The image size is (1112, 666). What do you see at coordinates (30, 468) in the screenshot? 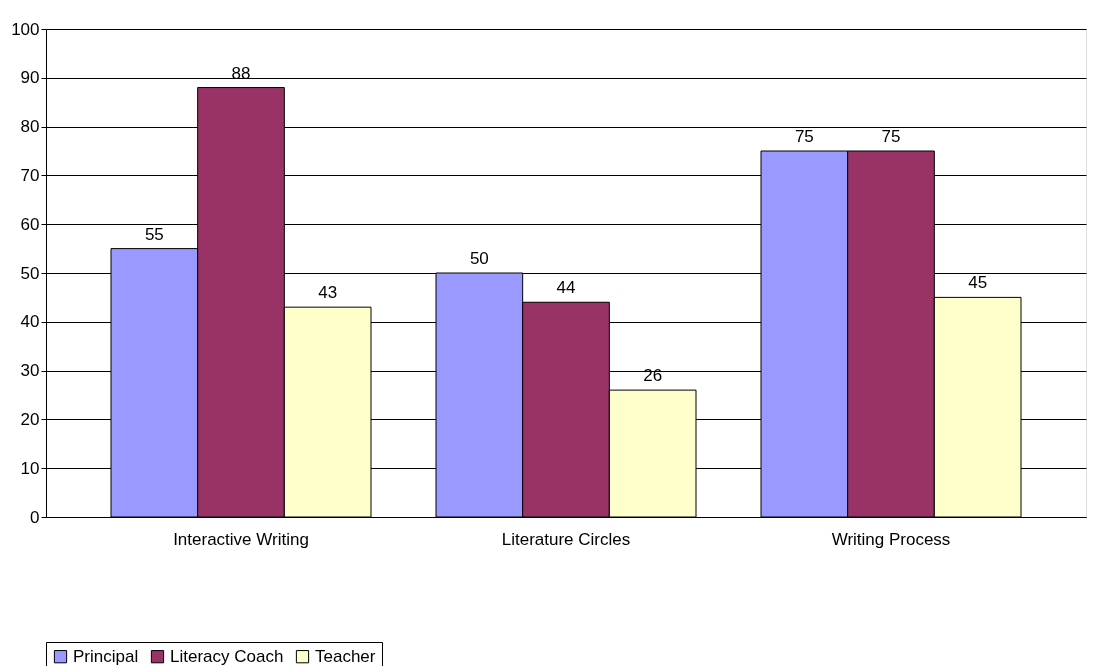
I see `y-tick-label: 10` at bounding box center [30, 468].